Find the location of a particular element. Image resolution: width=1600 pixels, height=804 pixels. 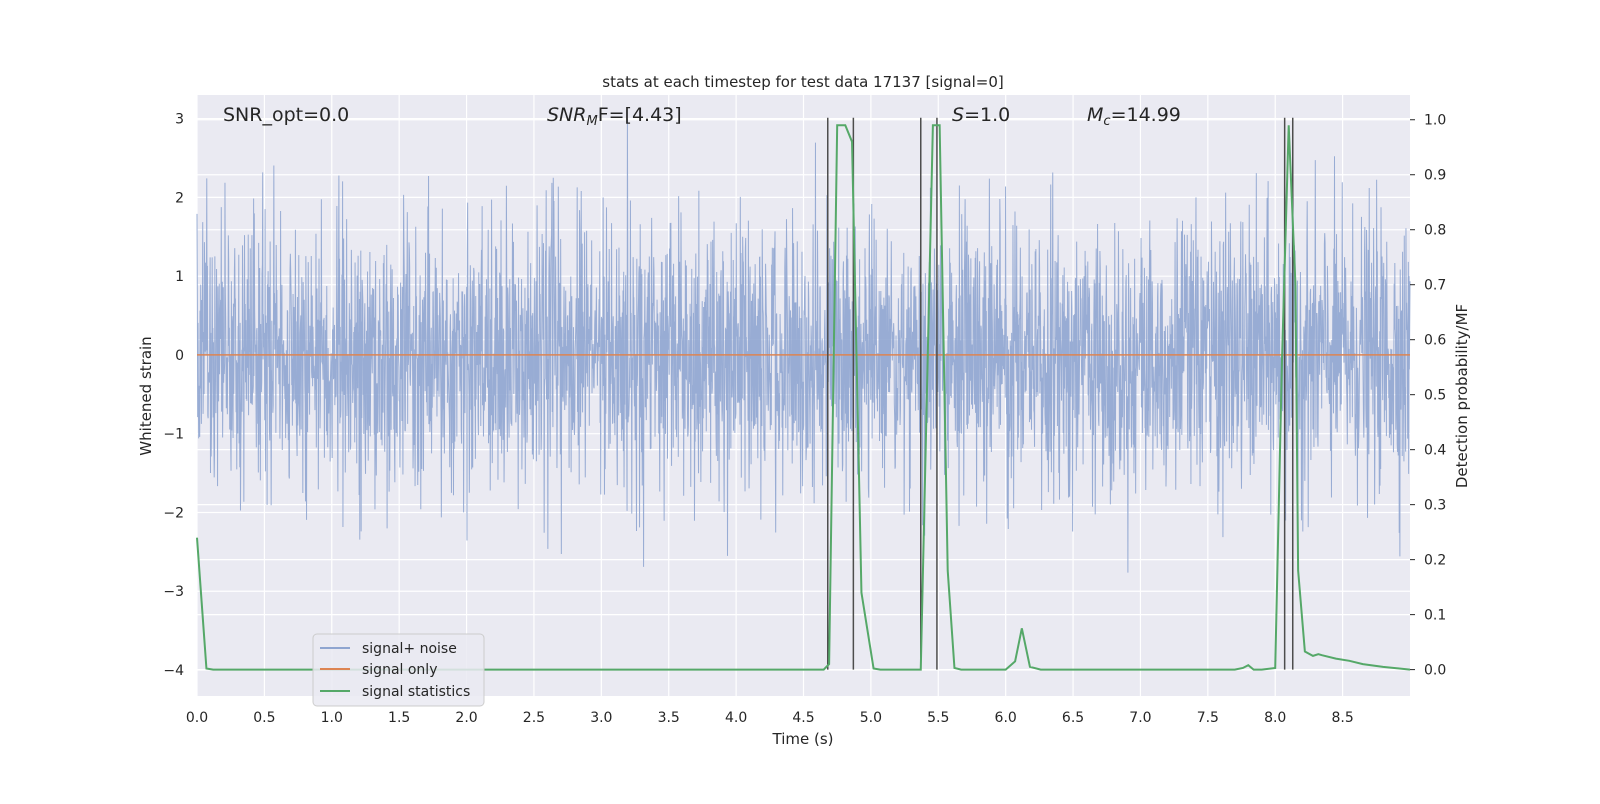

y-tick-label-left: 3 is located at coordinates (179, 120).